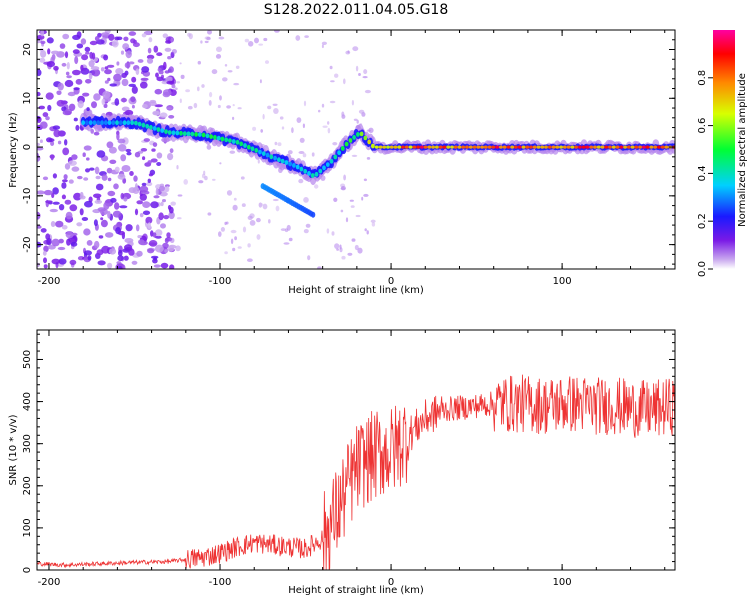 This screenshot has width=750, height=600. Describe the element at coordinates (27, 443) in the screenshot. I see `snr-y-tick-label: 300` at that location.